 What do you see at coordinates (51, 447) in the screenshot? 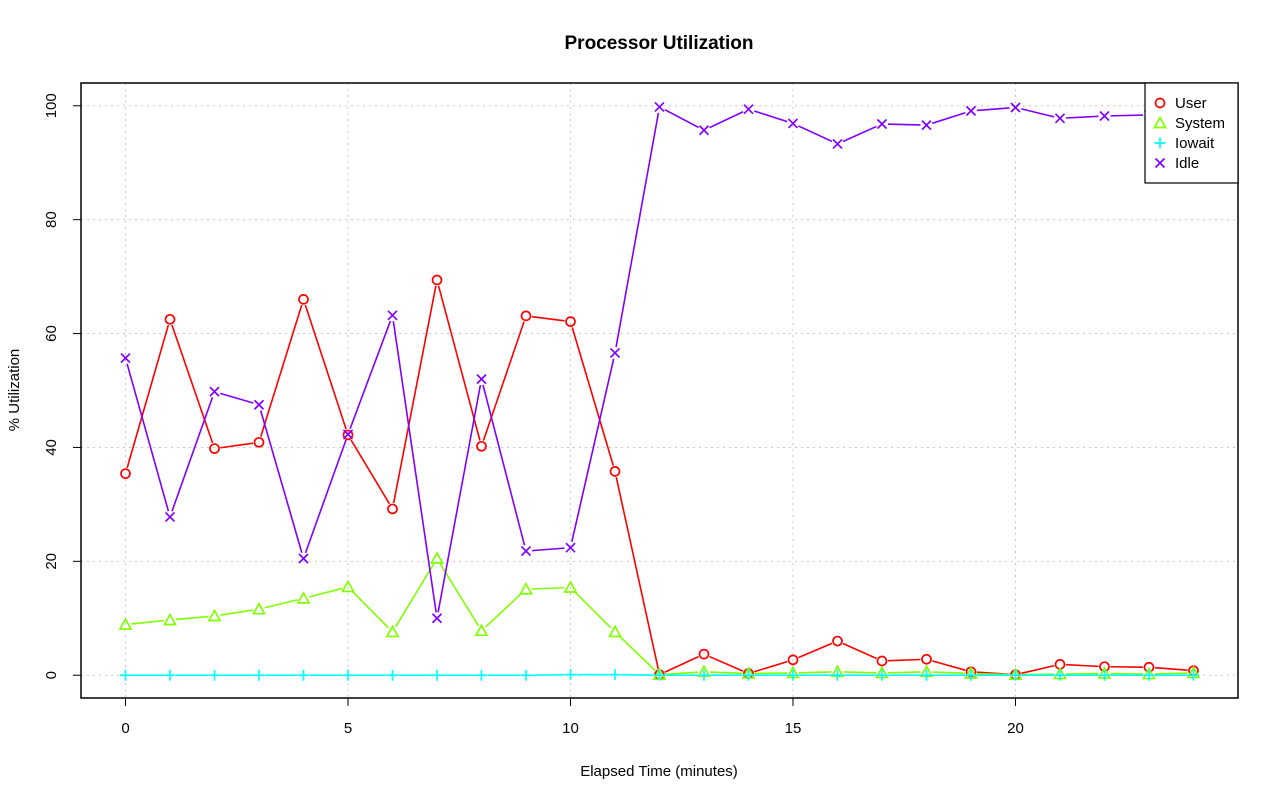
I see `y-tick-label: 40` at bounding box center [51, 447].